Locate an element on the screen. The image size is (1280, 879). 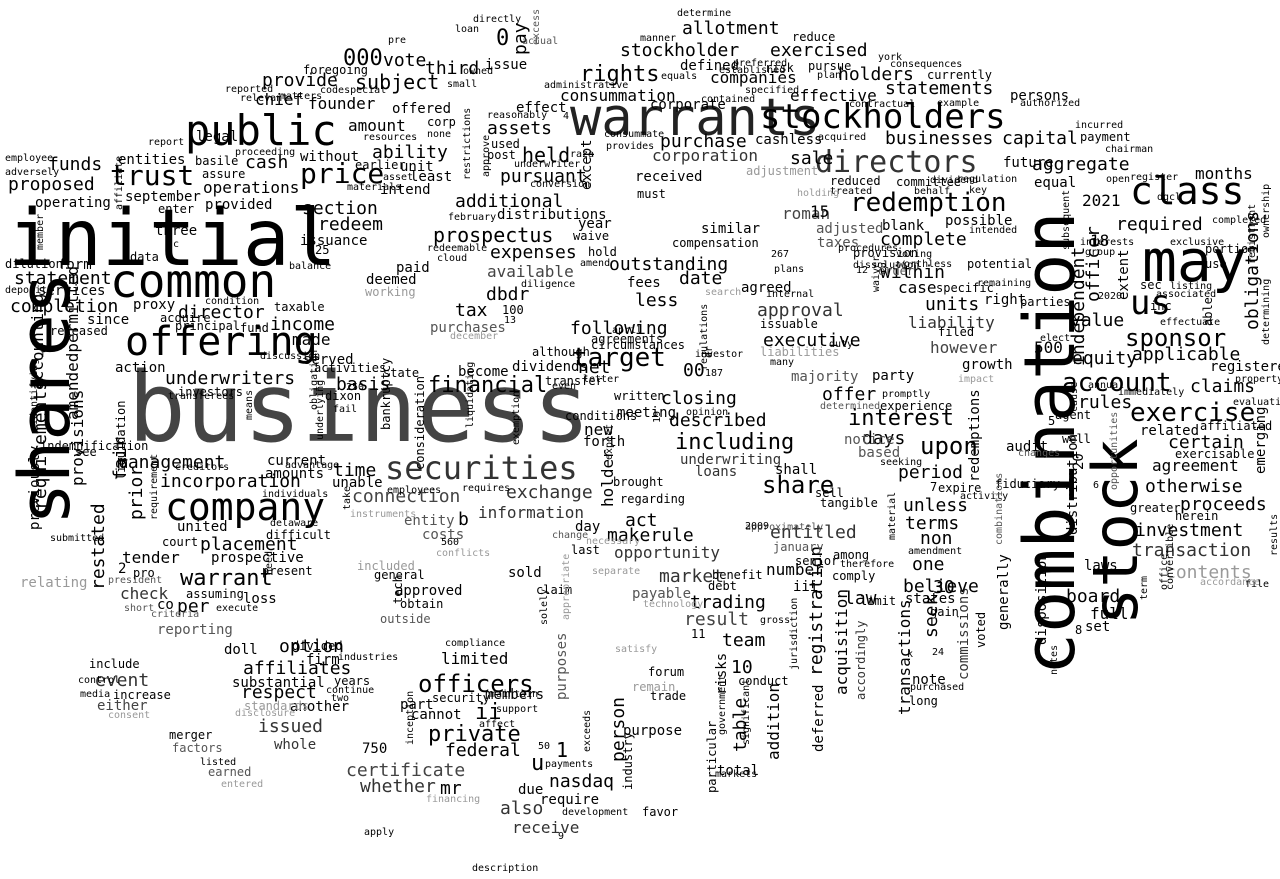
word-limit: limit is located at coordinates (878, 601).